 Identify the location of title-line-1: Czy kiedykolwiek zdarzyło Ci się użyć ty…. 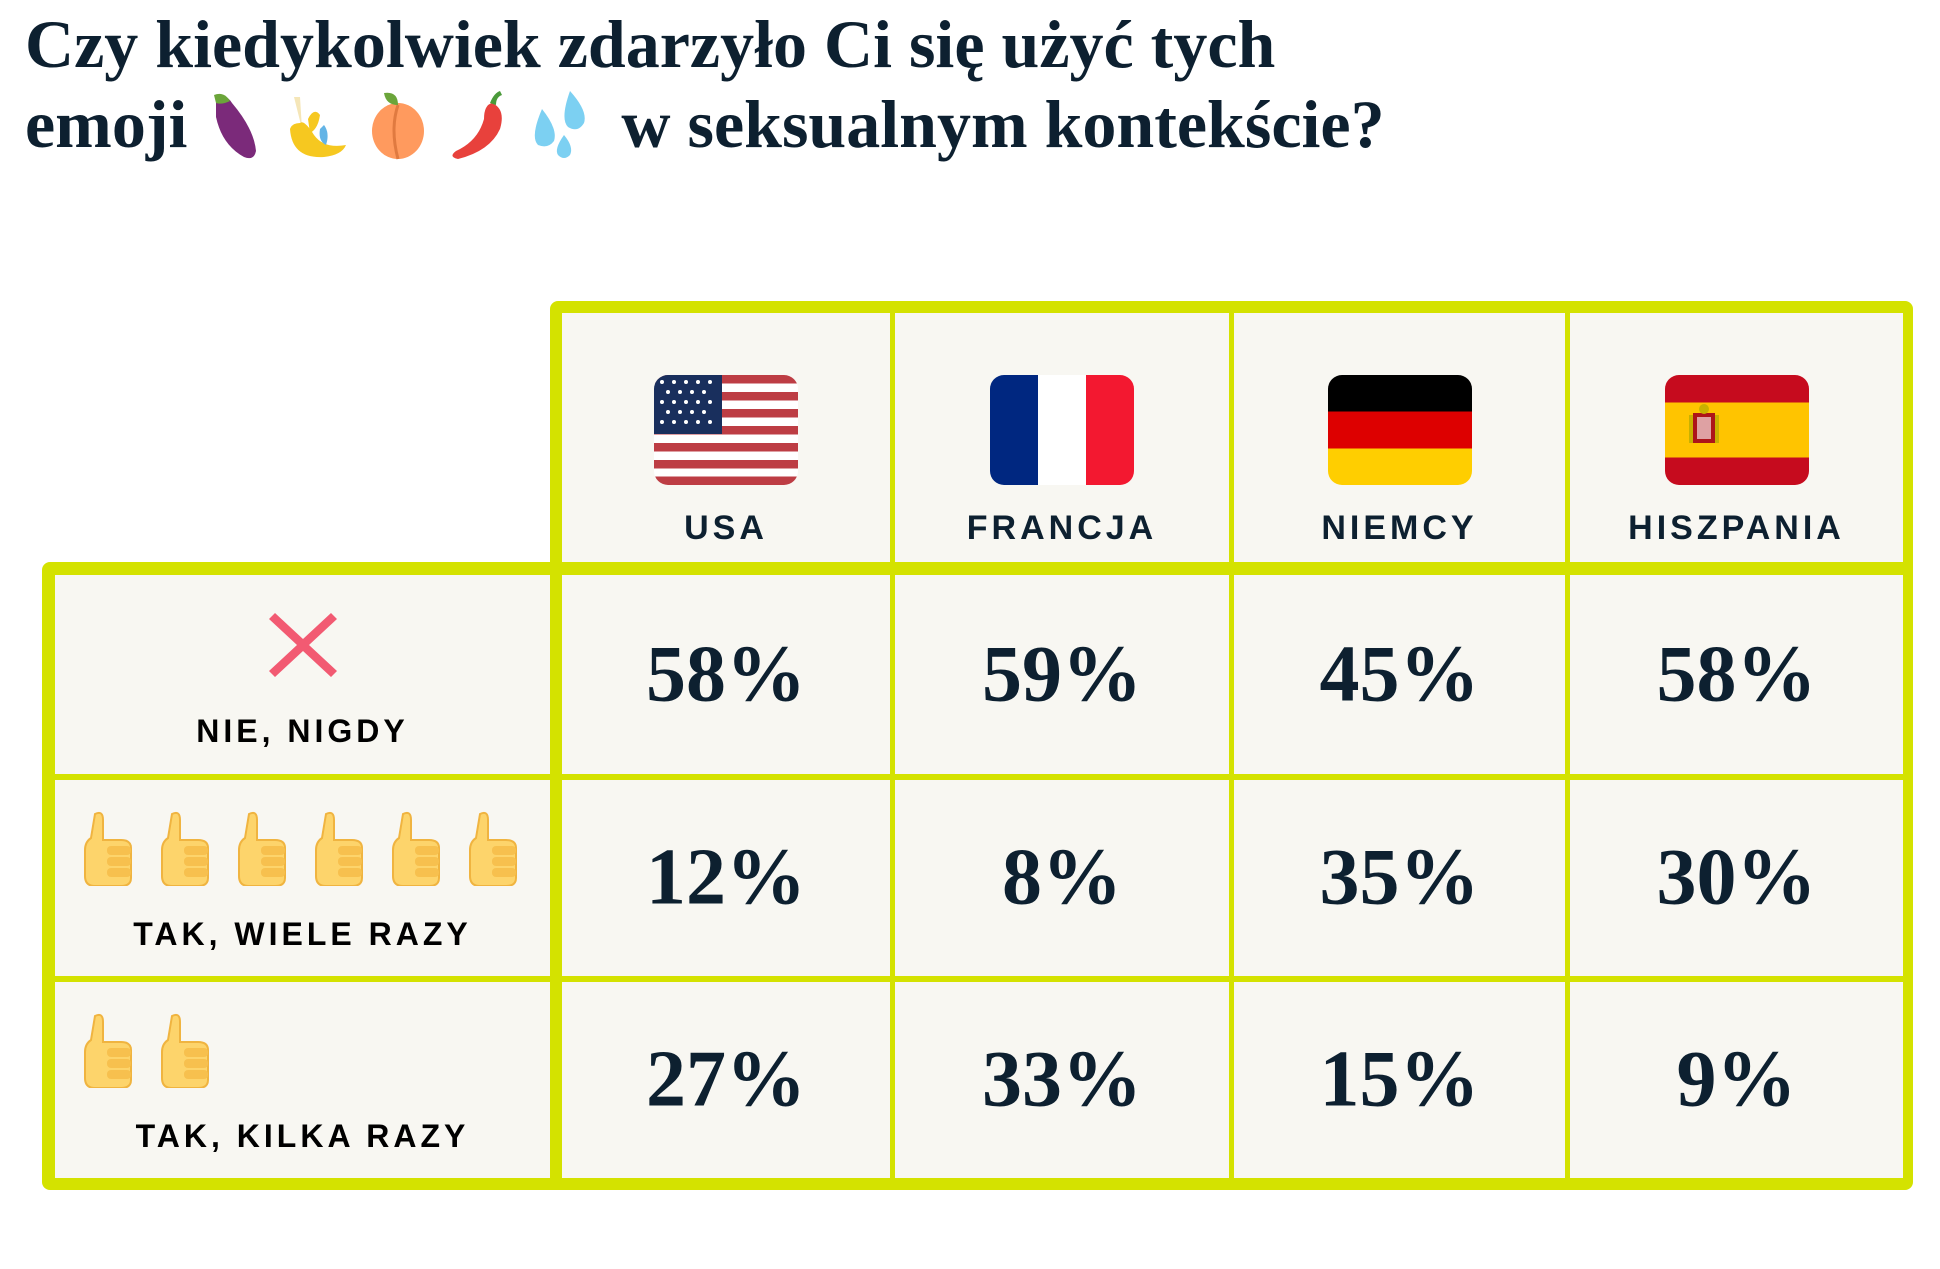
(650, 44).